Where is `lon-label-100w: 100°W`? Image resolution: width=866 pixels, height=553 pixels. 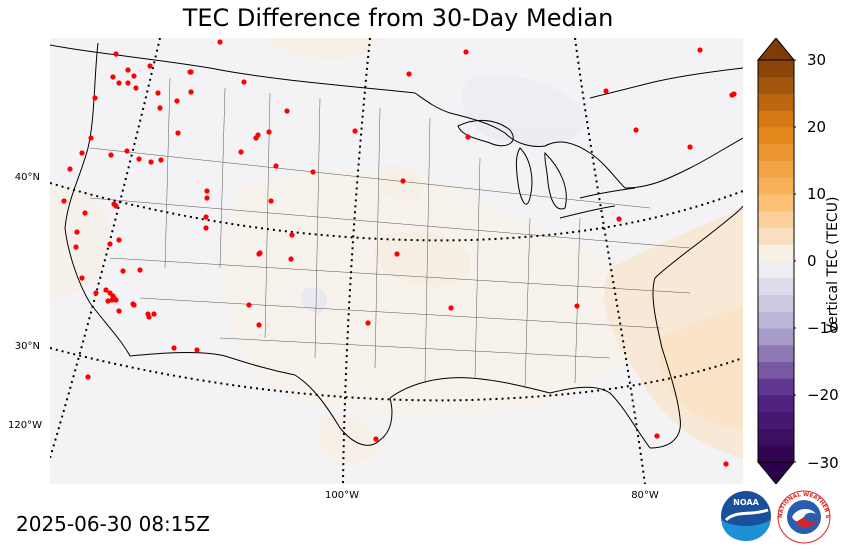
lon-label-100w: 100°W is located at coordinates (342, 495).